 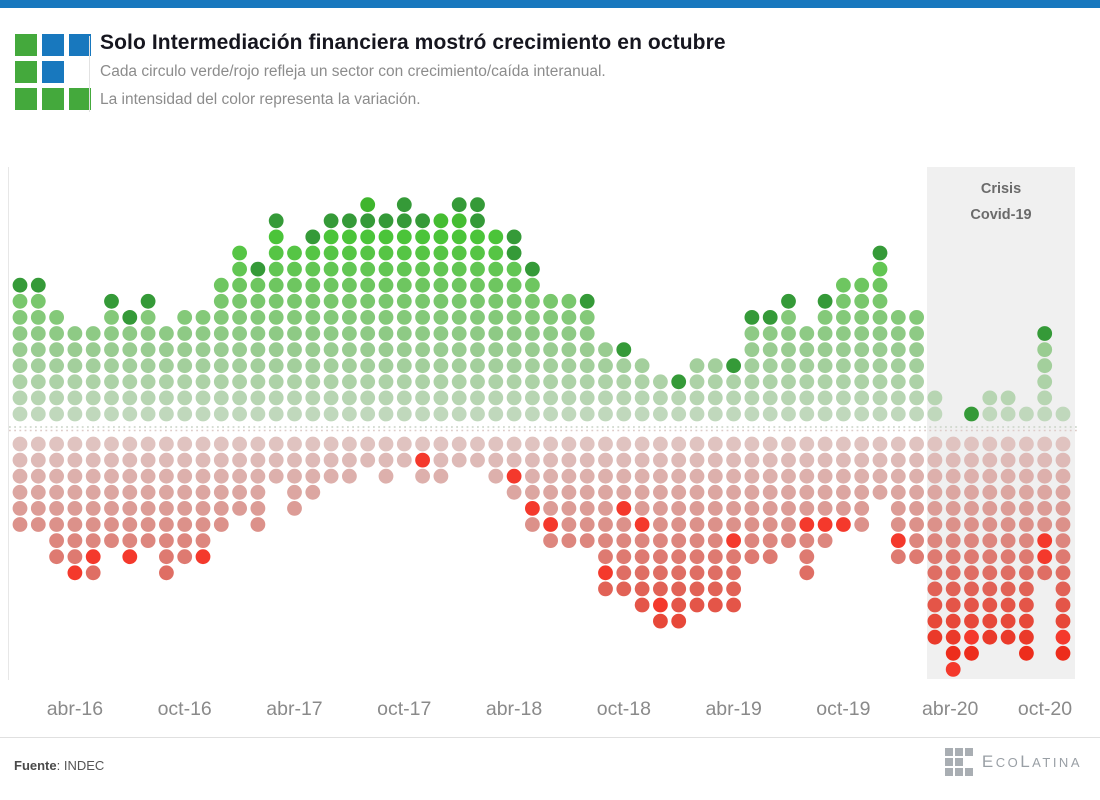 What do you see at coordinates (1031, 761) in the screenshot?
I see `ecolatina-wordmark: ECOLATINA` at bounding box center [1031, 761].